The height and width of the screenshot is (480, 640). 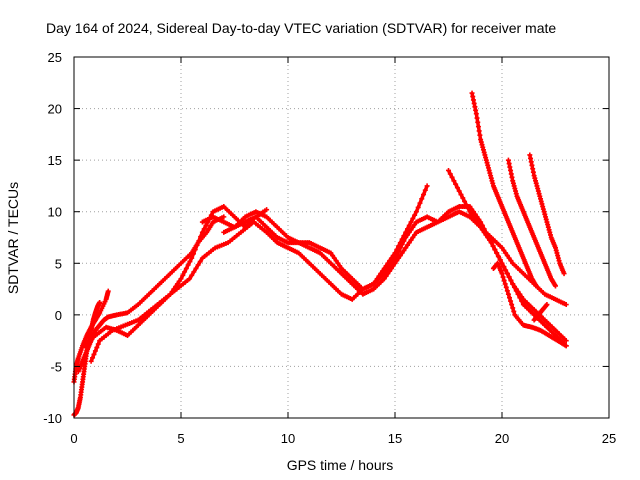 I want to click on x-axis-label: GPS time / hours, so click(x=340, y=465).